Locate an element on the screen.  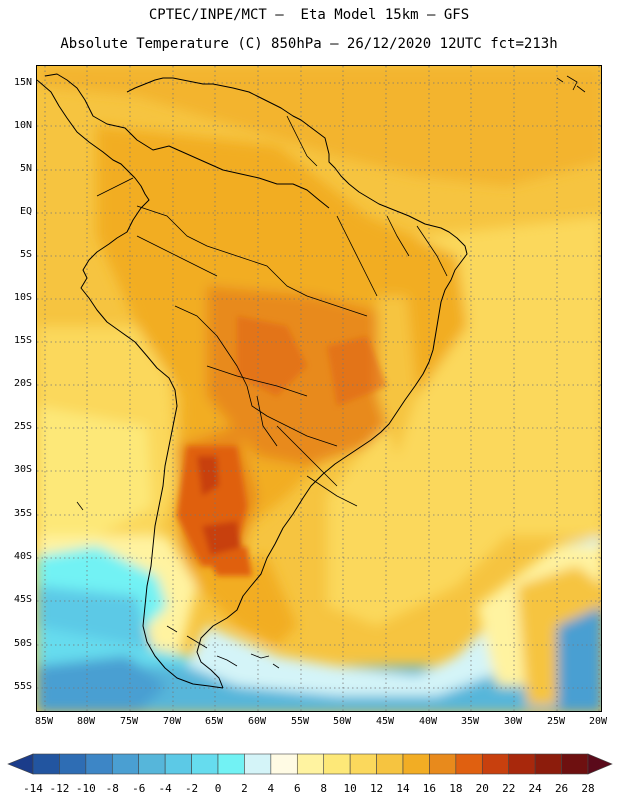
lat-tick: 40S is located at coordinates (22, 556).